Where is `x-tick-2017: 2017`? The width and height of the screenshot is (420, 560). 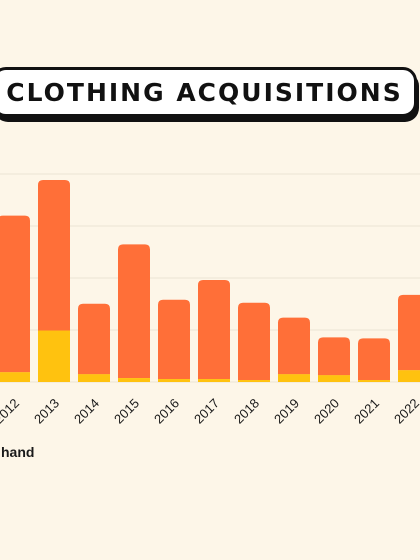
x-tick-2017: 2017 is located at coordinates (206, 411).